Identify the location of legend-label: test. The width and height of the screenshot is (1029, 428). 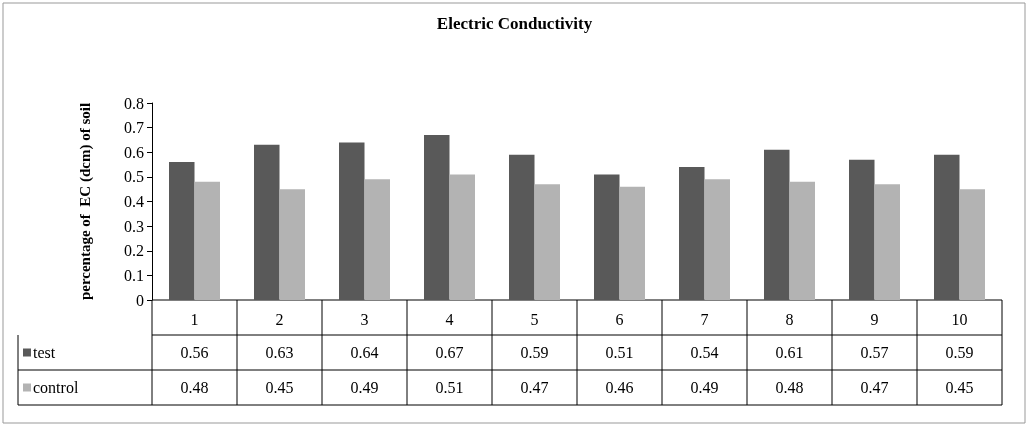
(44, 352).